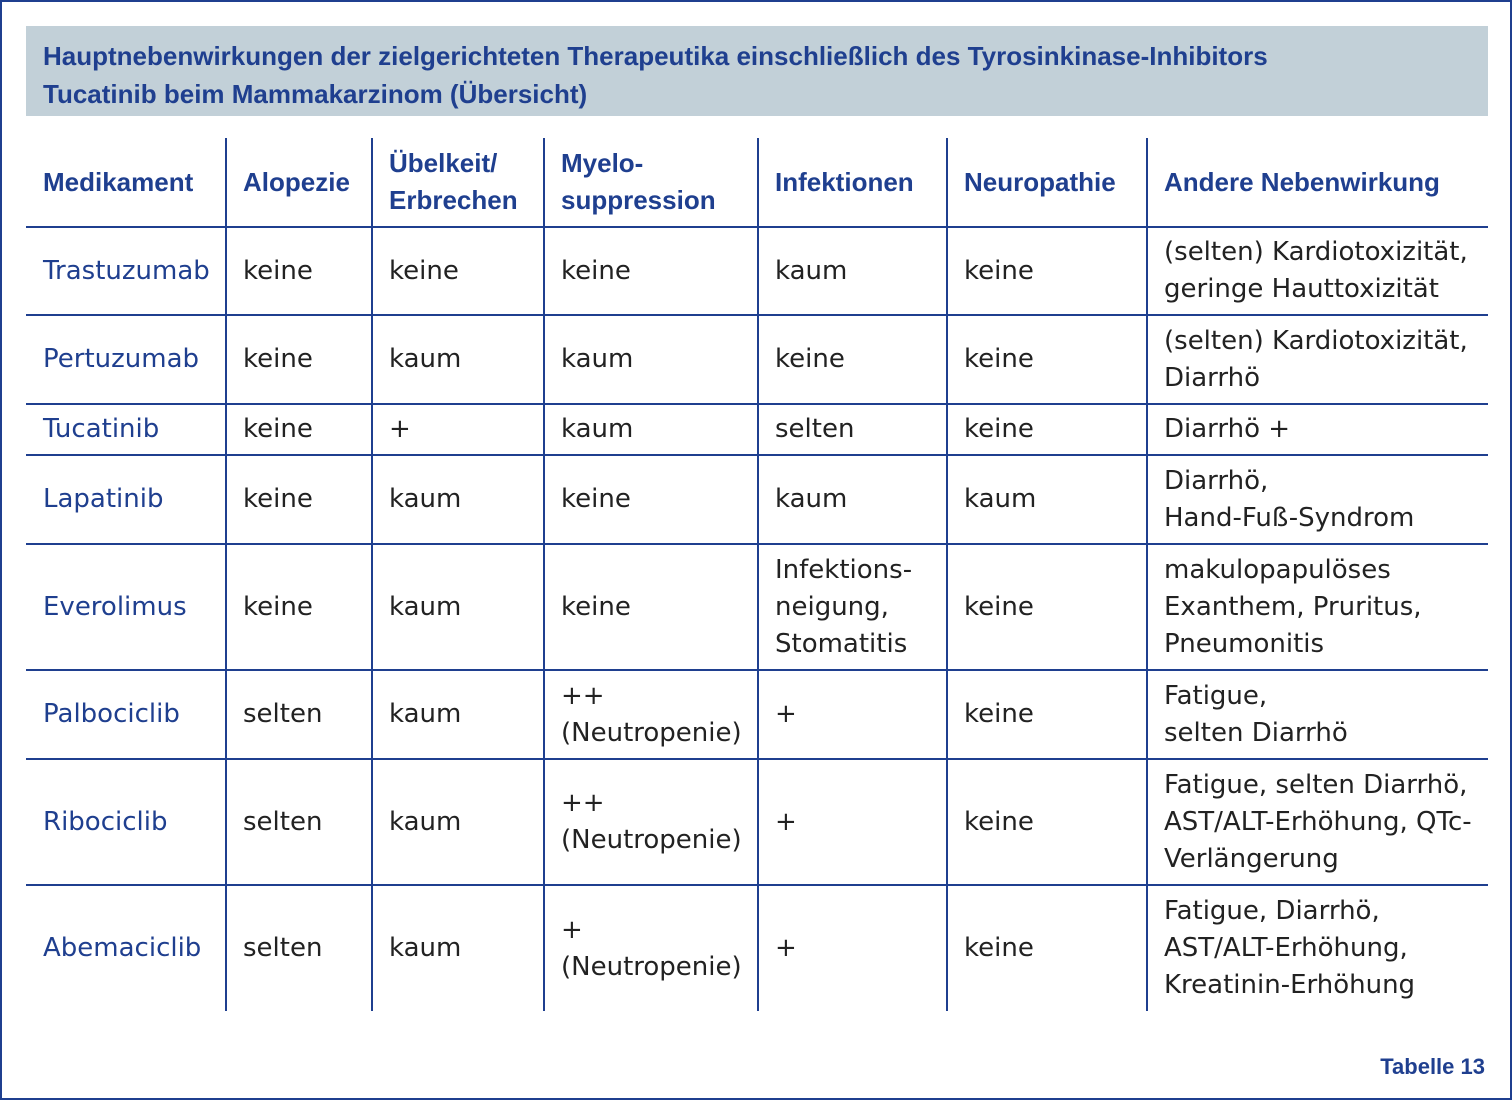  I want to click on cell-text: Fatigue, selten Diarrhö,, so click(1316, 784).